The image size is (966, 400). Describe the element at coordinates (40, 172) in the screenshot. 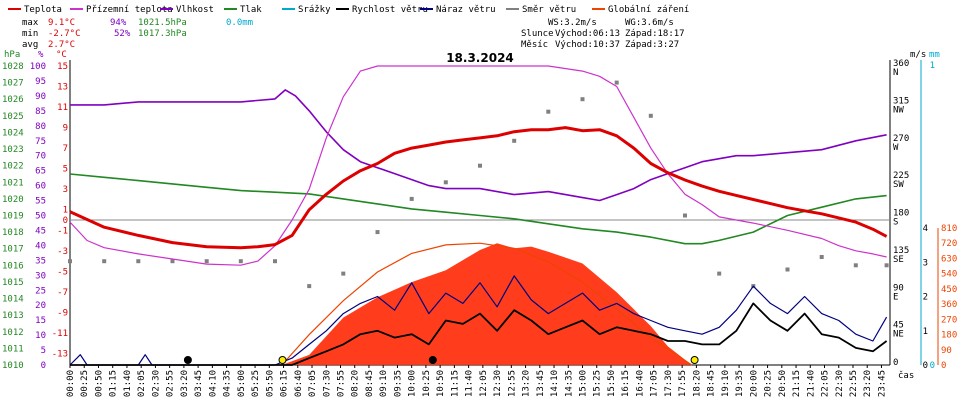

I see `pct-tick-label: 65` at that location.